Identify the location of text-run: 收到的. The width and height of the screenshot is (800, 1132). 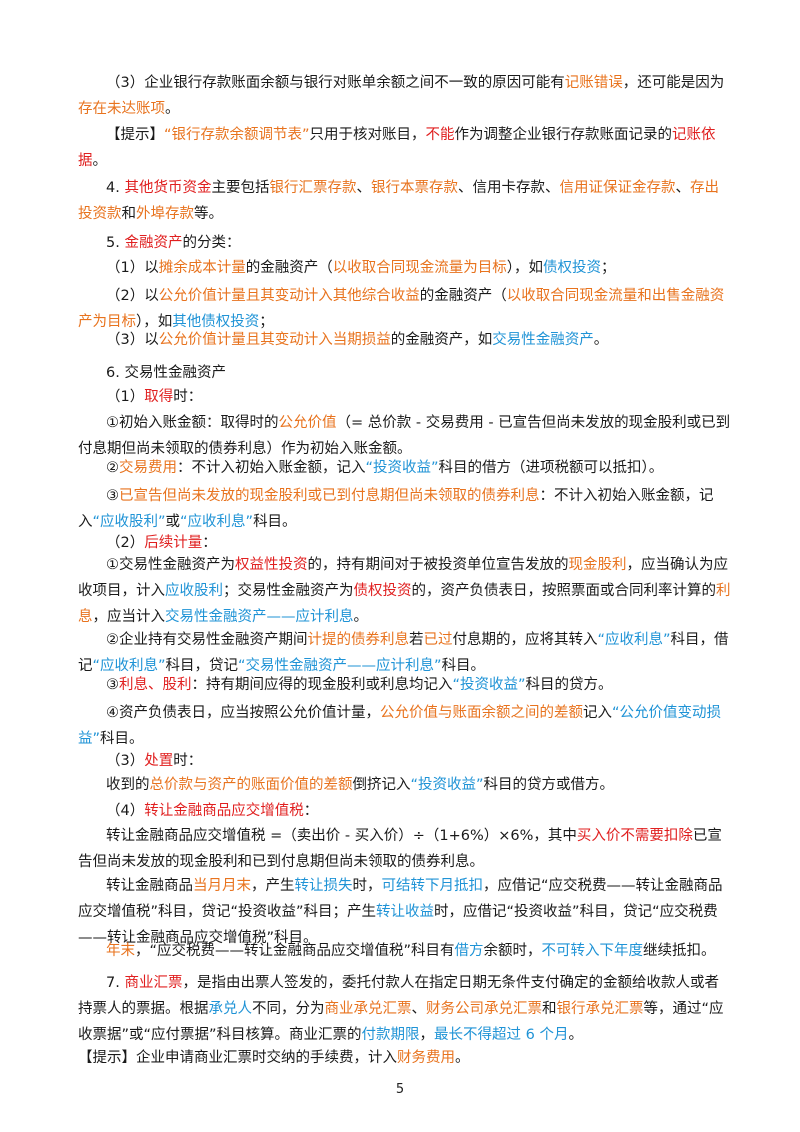
(128, 785).